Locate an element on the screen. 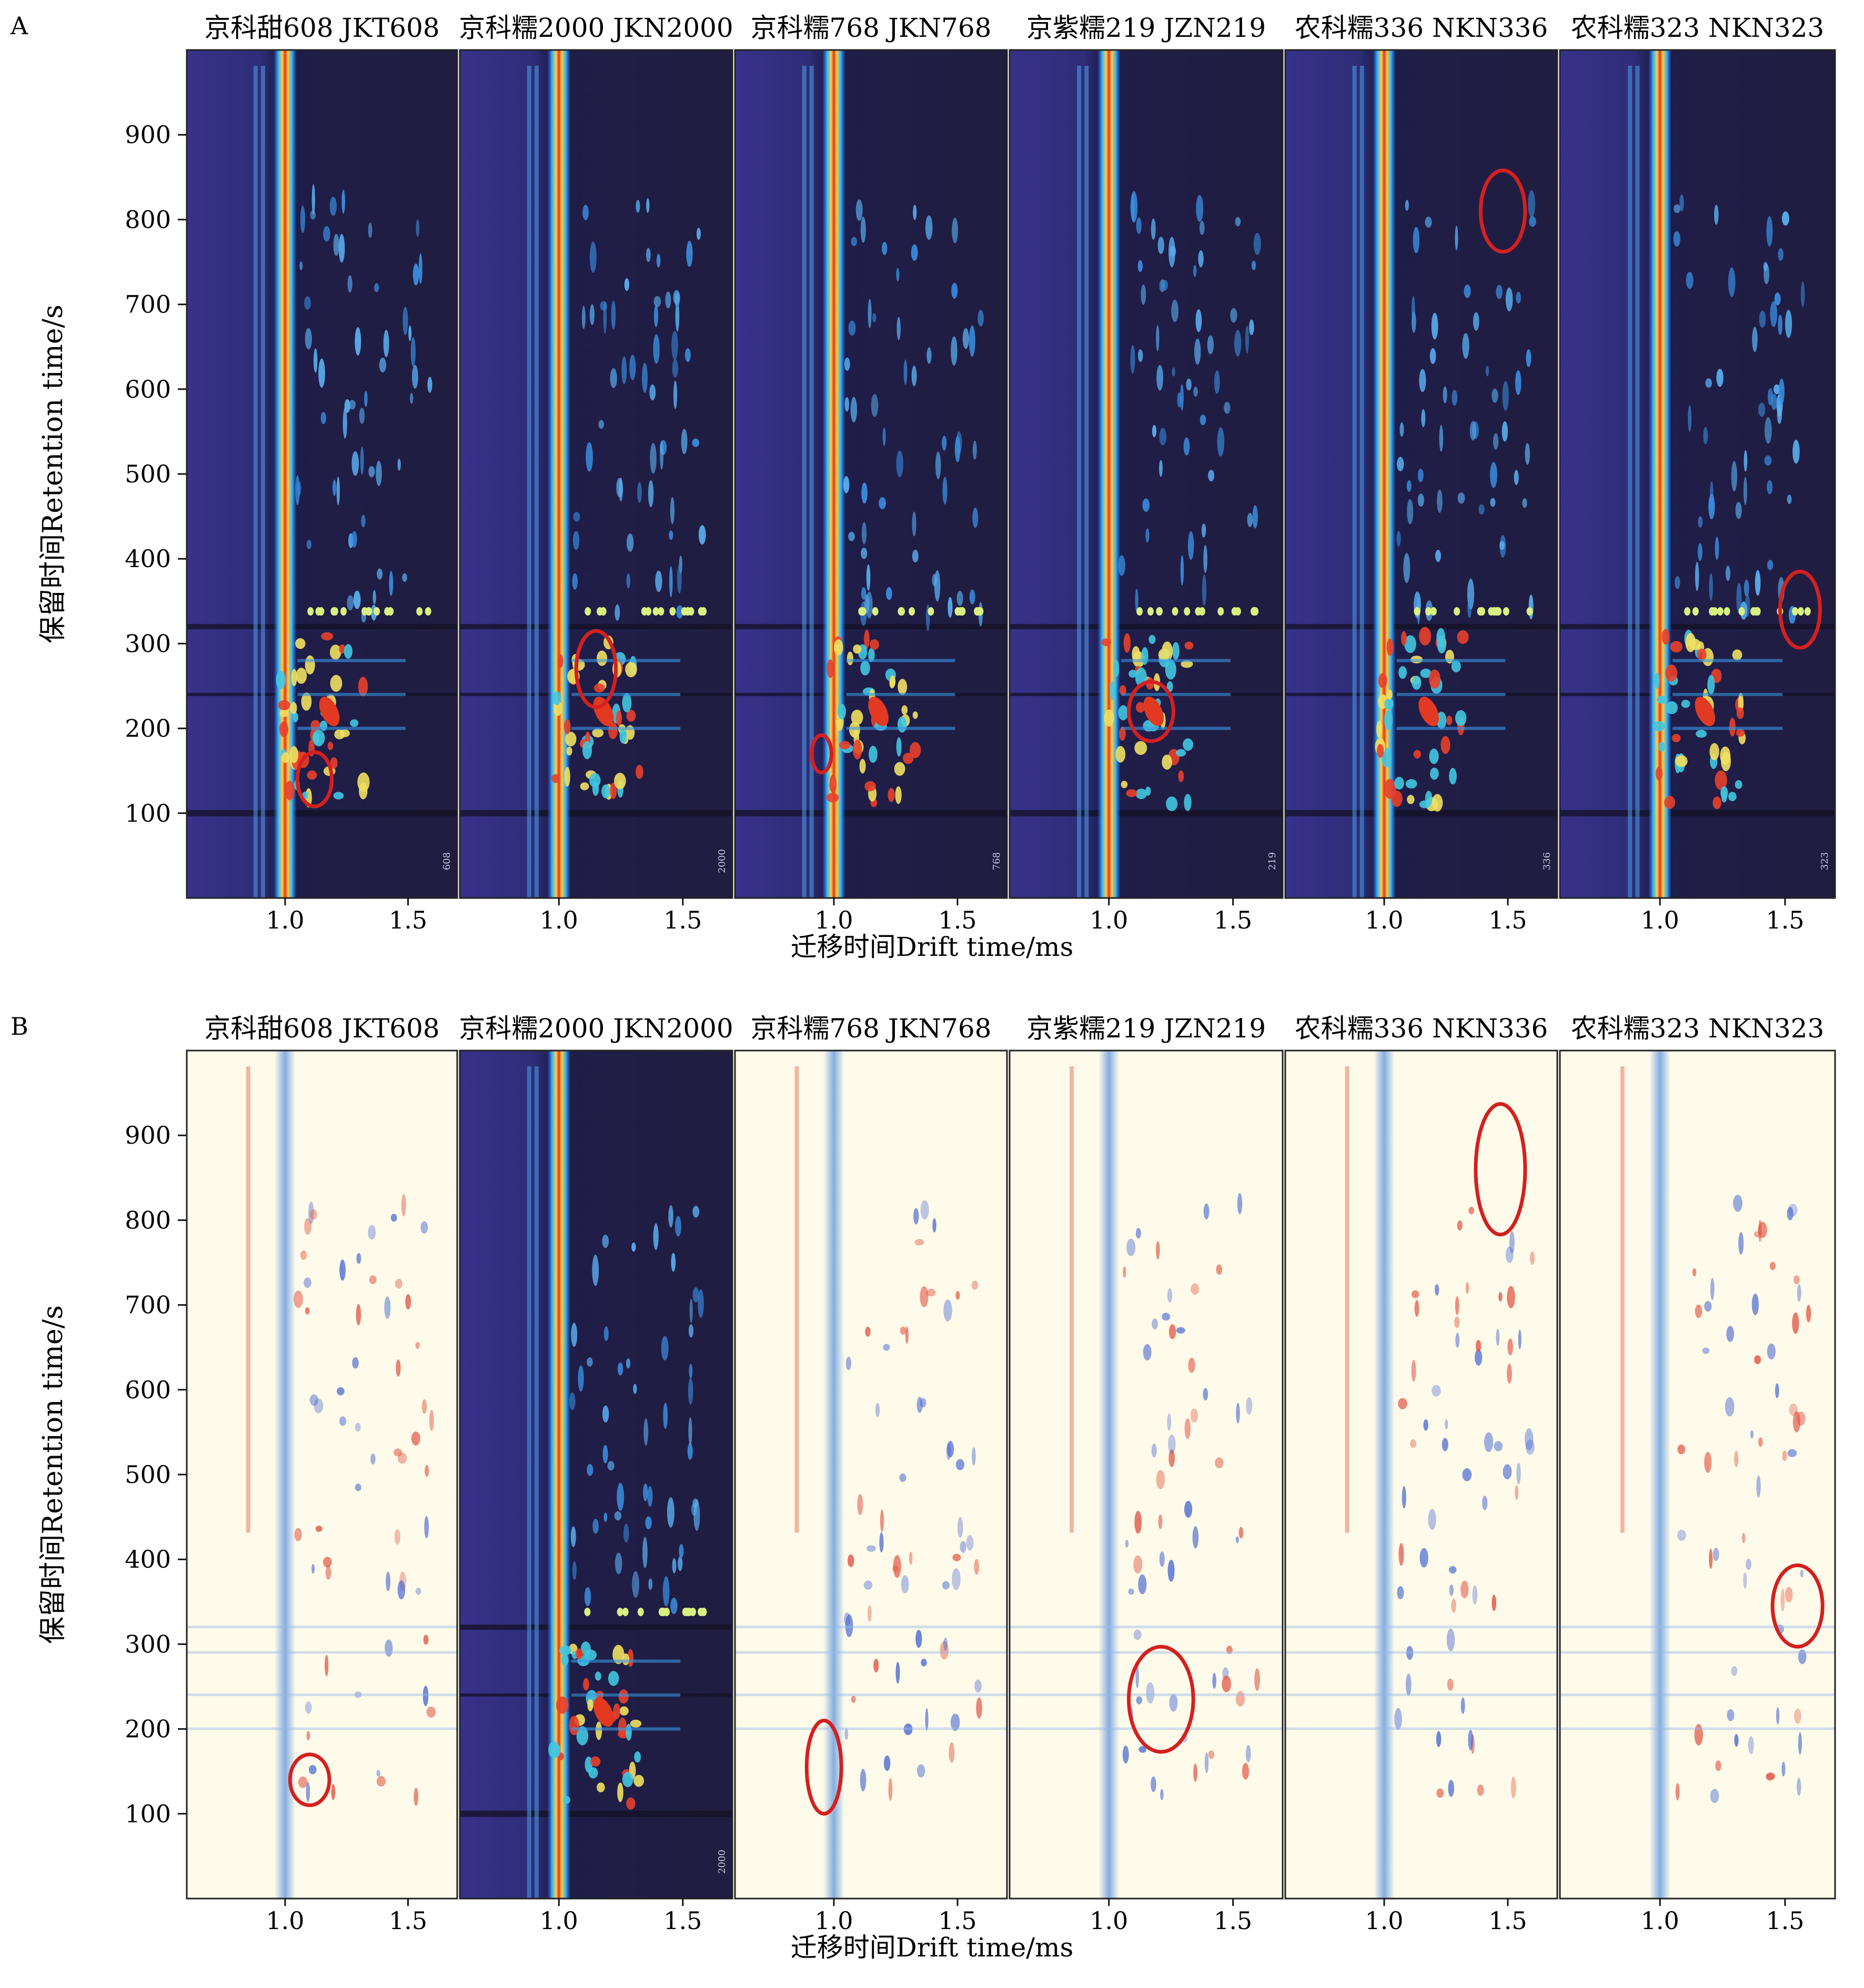 The width and height of the screenshot is (1864, 1988). sample-title: 京科糯2000 JKN2000 is located at coordinates (596, 28).